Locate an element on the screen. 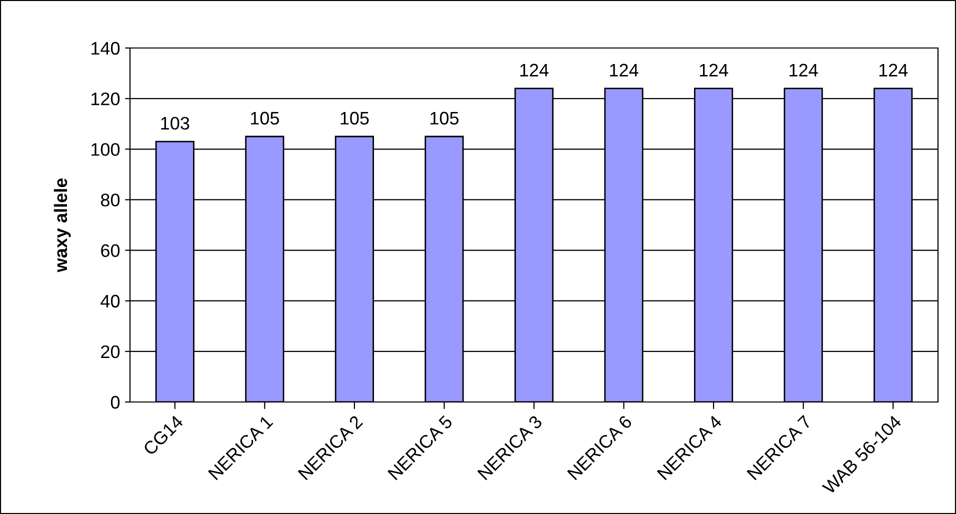  y-axis-title: waxy allele is located at coordinates (62, 225).